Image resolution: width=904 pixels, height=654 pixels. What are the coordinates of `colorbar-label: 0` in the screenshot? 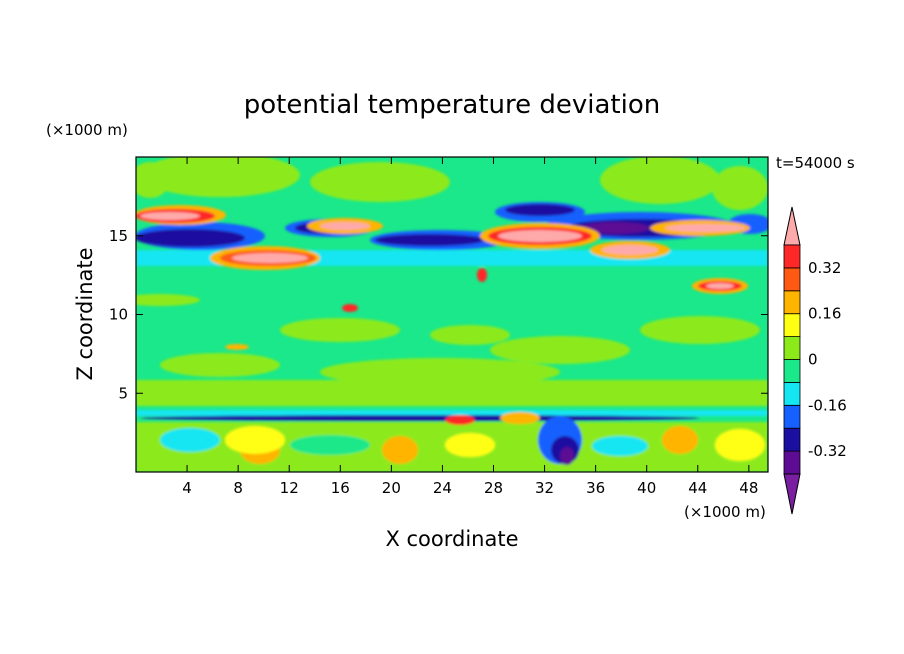 It's located at (813, 360).